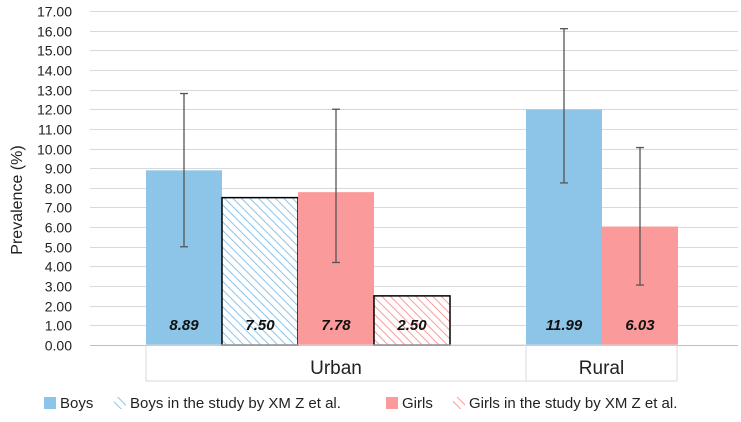  I want to click on y-tick-label: 3.00, so click(58, 287).